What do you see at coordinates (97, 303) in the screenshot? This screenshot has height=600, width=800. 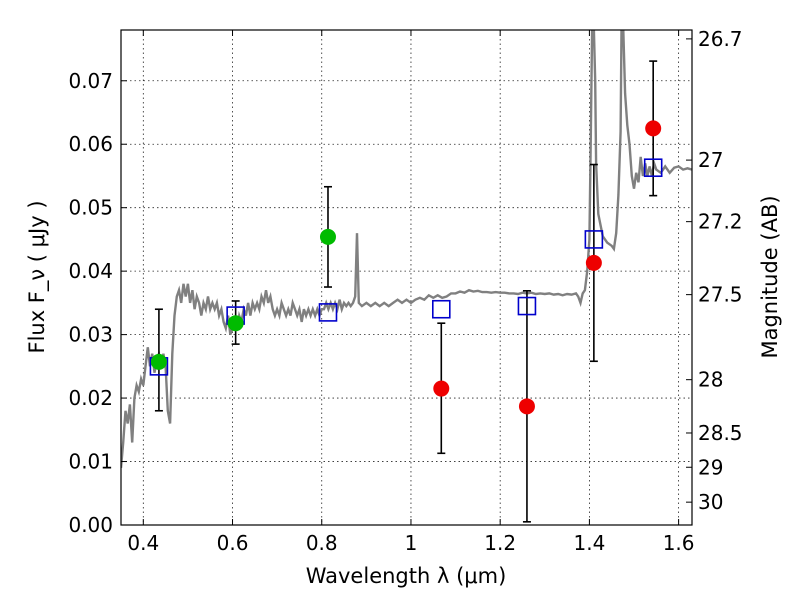 I see `y-axis-ticks: 0.00 0.01 0.02 0.03 0.04 0.05 0.06 0.07` at bounding box center [97, 303].